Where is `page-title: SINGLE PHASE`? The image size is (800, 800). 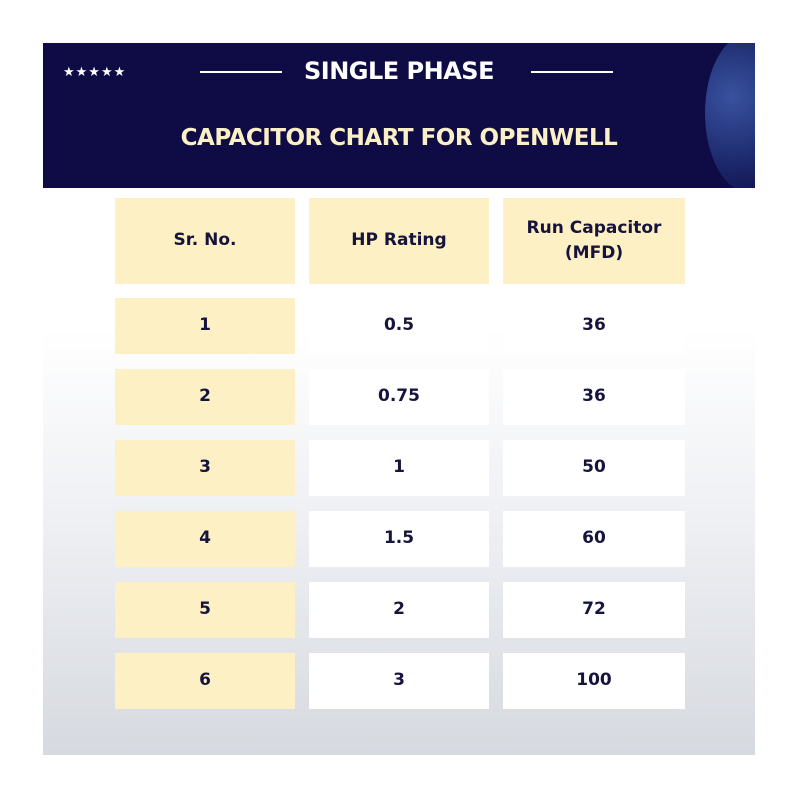
page-title: SINGLE PHASE is located at coordinates (399, 71).